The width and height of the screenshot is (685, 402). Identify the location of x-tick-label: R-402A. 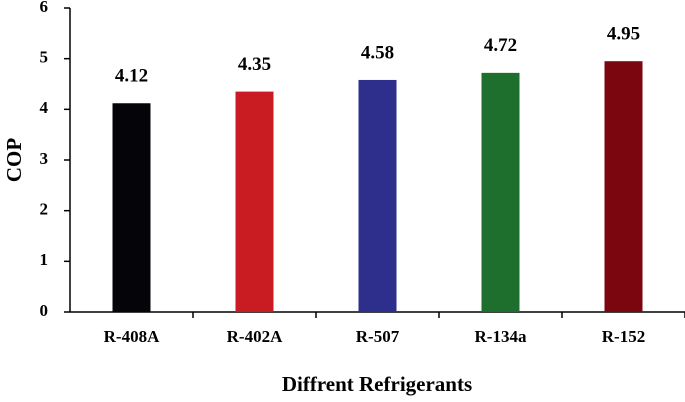
(255, 336).